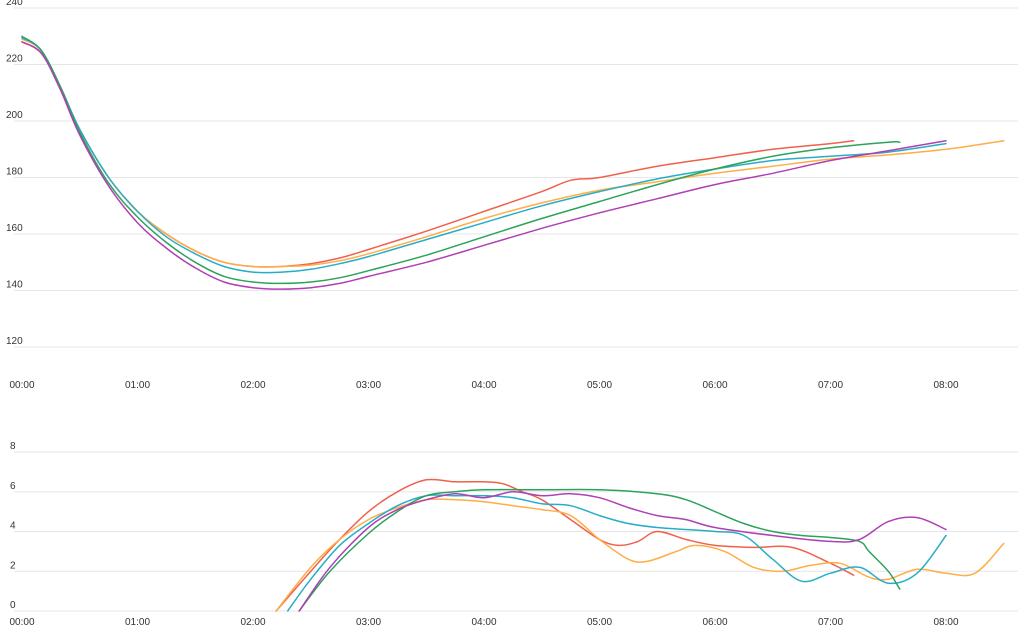 The image size is (1024, 638). I want to click on y-tick-label: 240, so click(14, 4).